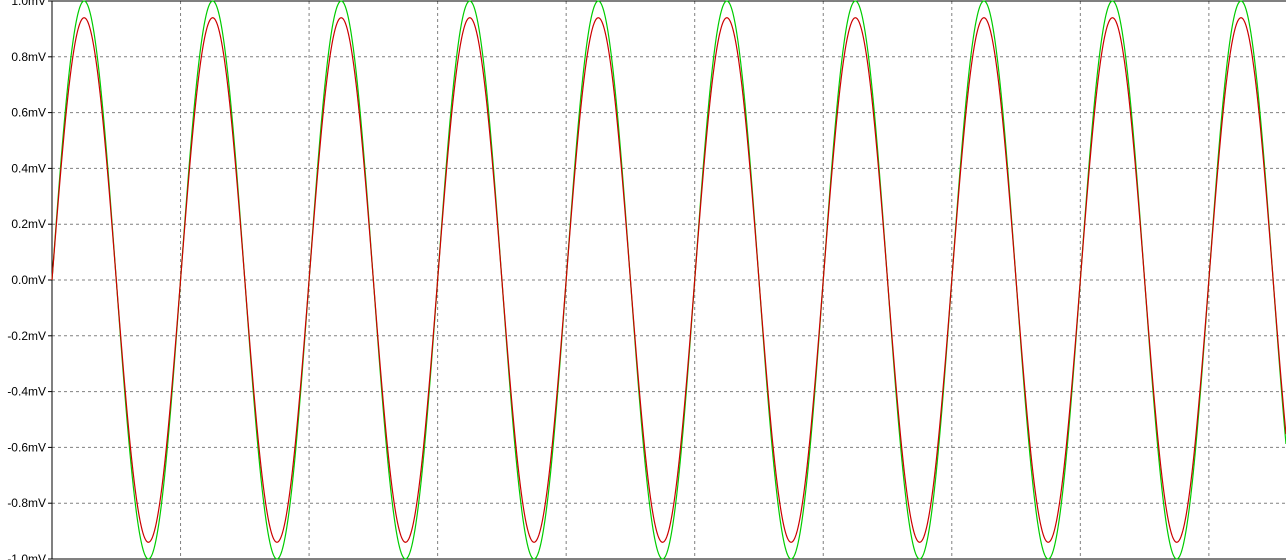 The width and height of the screenshot is (1286, 560). Describe the element at coordinates (26, 336) in the screenshot. I see `y-tick-label: -0.2mV` at that location.